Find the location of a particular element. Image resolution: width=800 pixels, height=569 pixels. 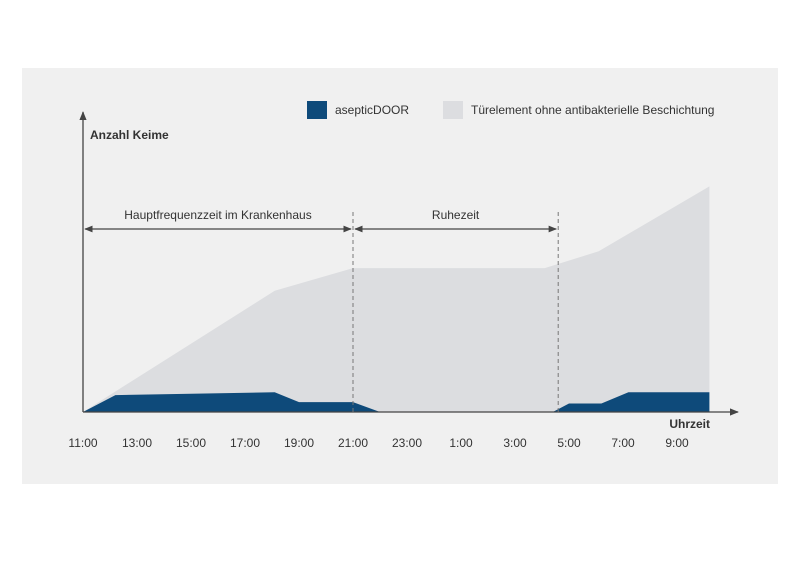

x-tick-label: 13:00 is located at coordinates (137, 443).